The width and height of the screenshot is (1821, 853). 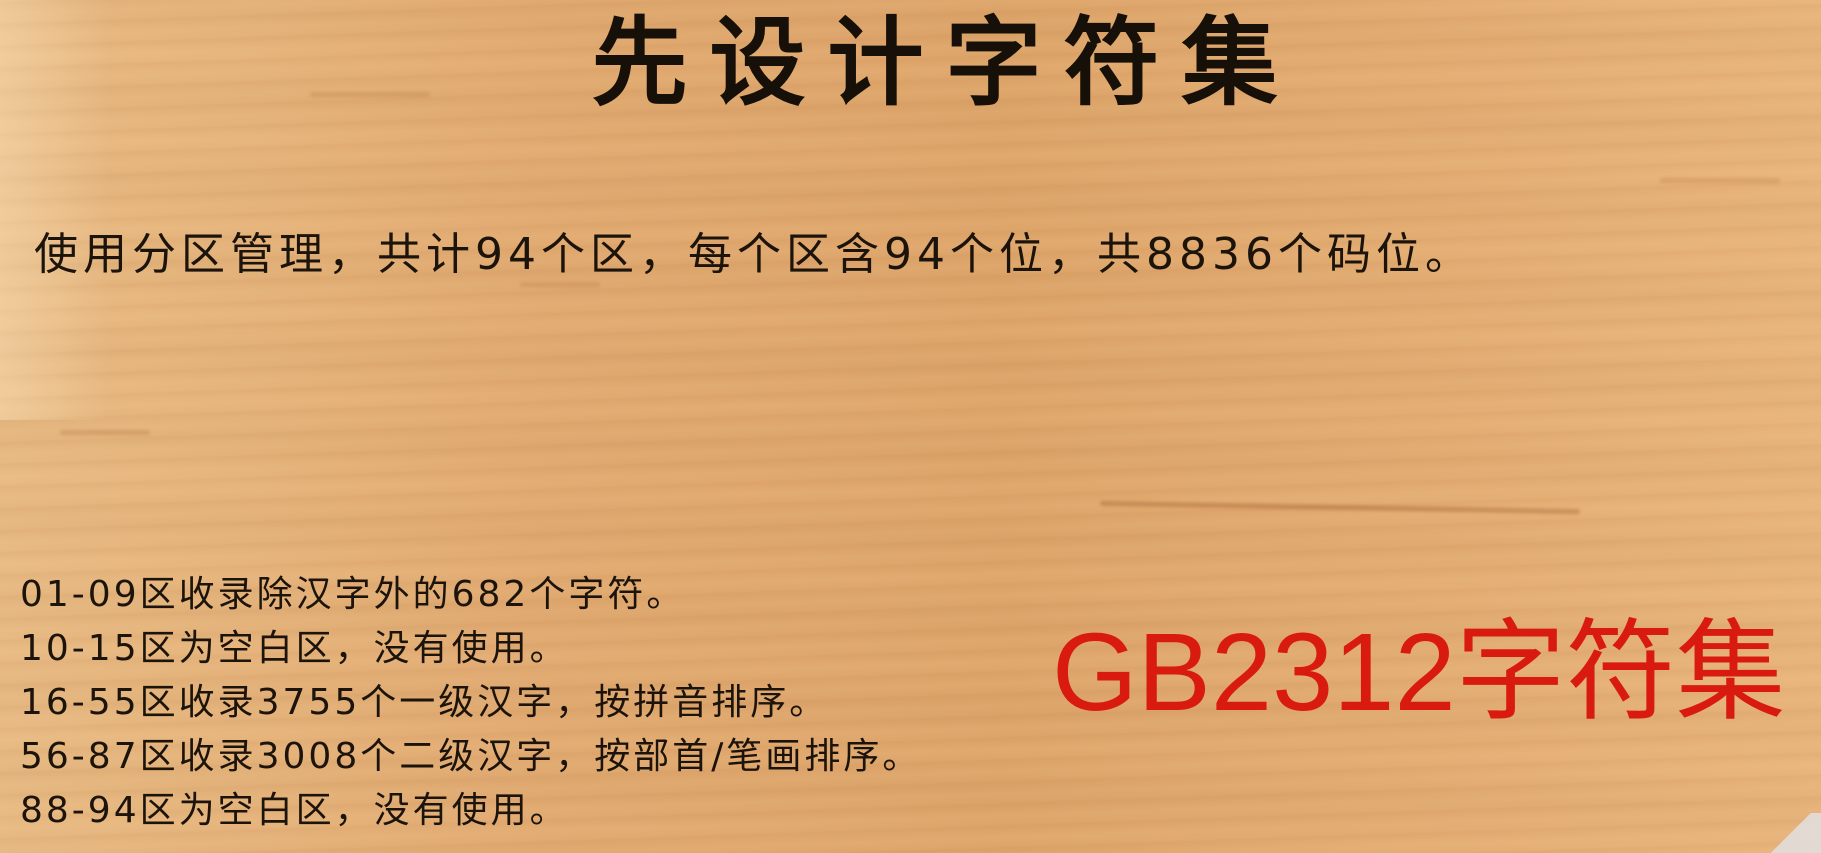 I want to click on charset-highlight-label: GB2312字符集, so click(x=1419, y=672).